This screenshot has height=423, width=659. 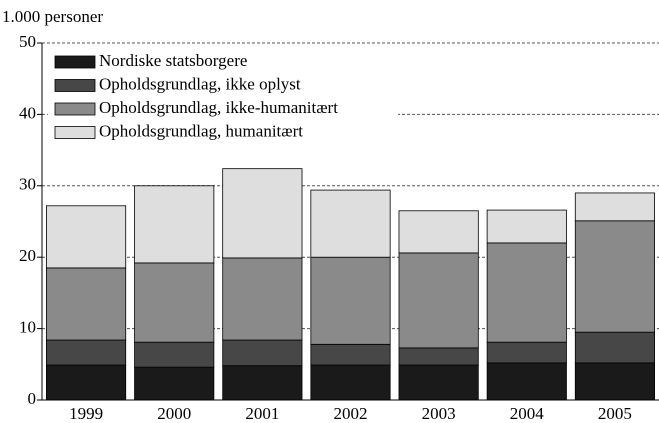 I want to click on legend-label: Opholdsgrundlag, ikke-humanitært, so click(x=218, y=107).